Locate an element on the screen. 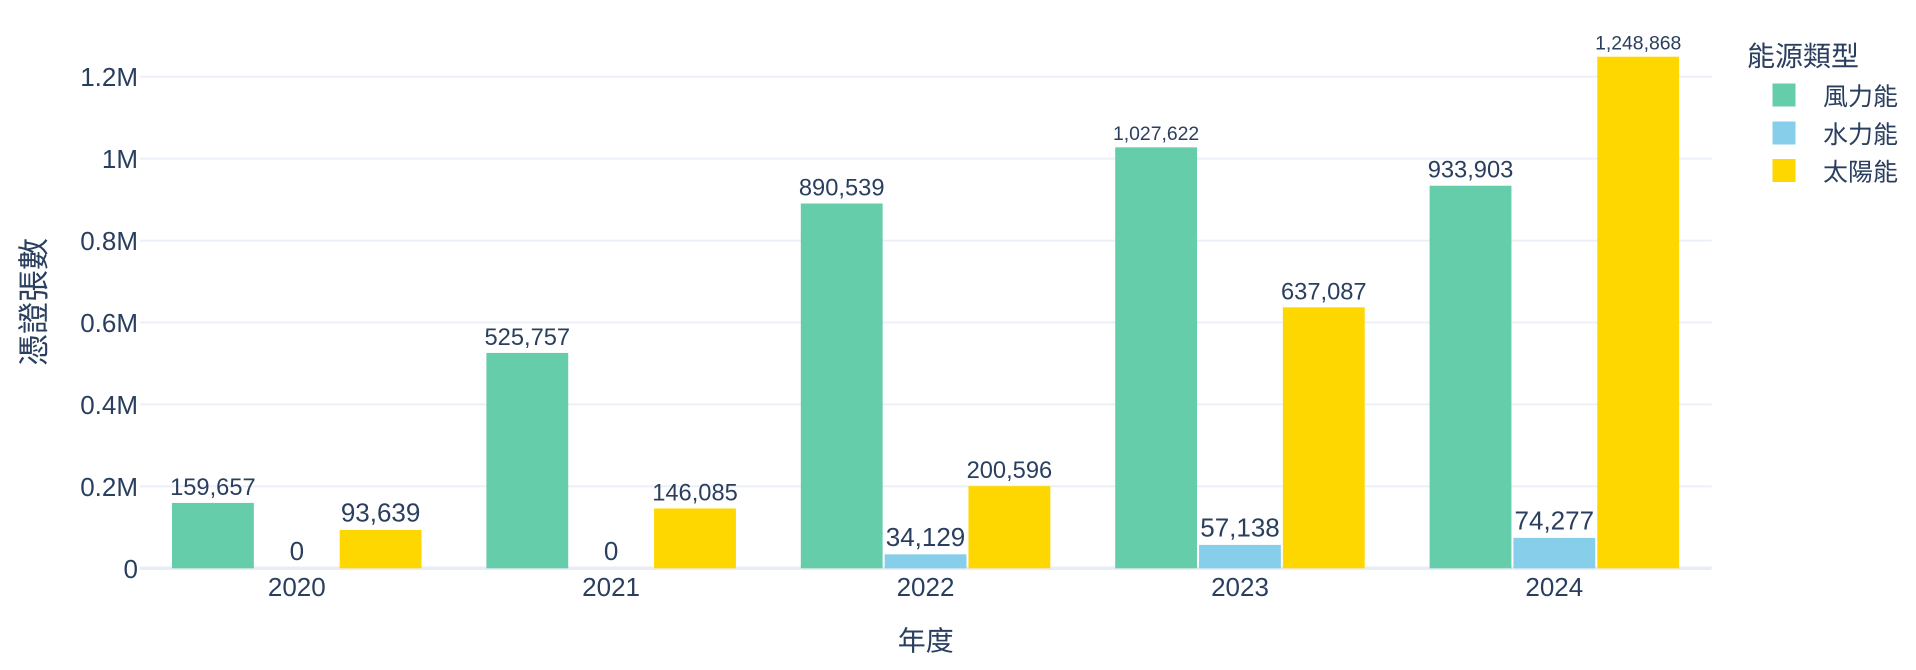  svg-text: 93,639 is located at coordinates (381, 512).